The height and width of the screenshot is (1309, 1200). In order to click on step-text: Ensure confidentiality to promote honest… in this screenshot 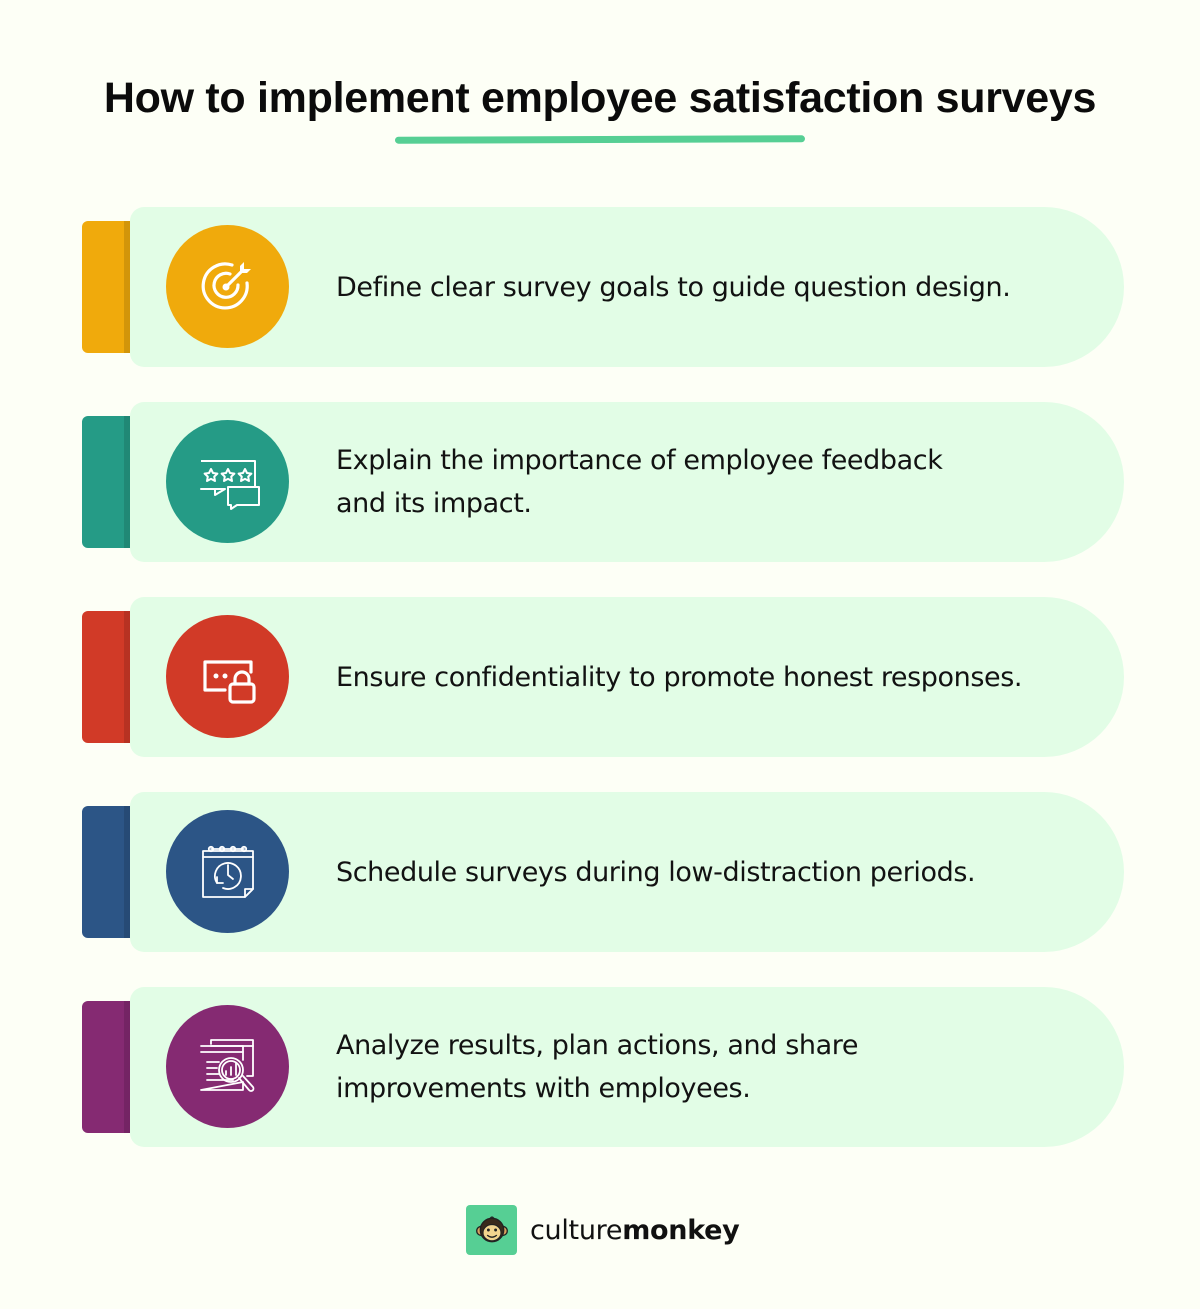, I will do `click(679, 677)`.